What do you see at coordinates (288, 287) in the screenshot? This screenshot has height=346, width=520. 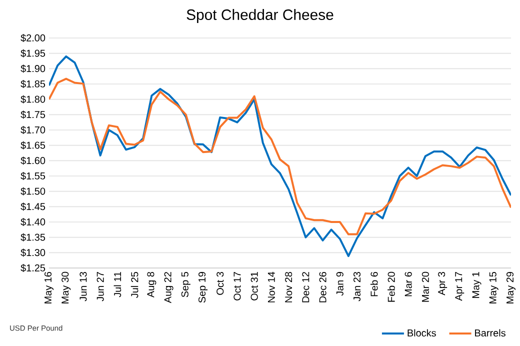 I see `x-tick-label: Nov 28` at bounding box center [288, 287].